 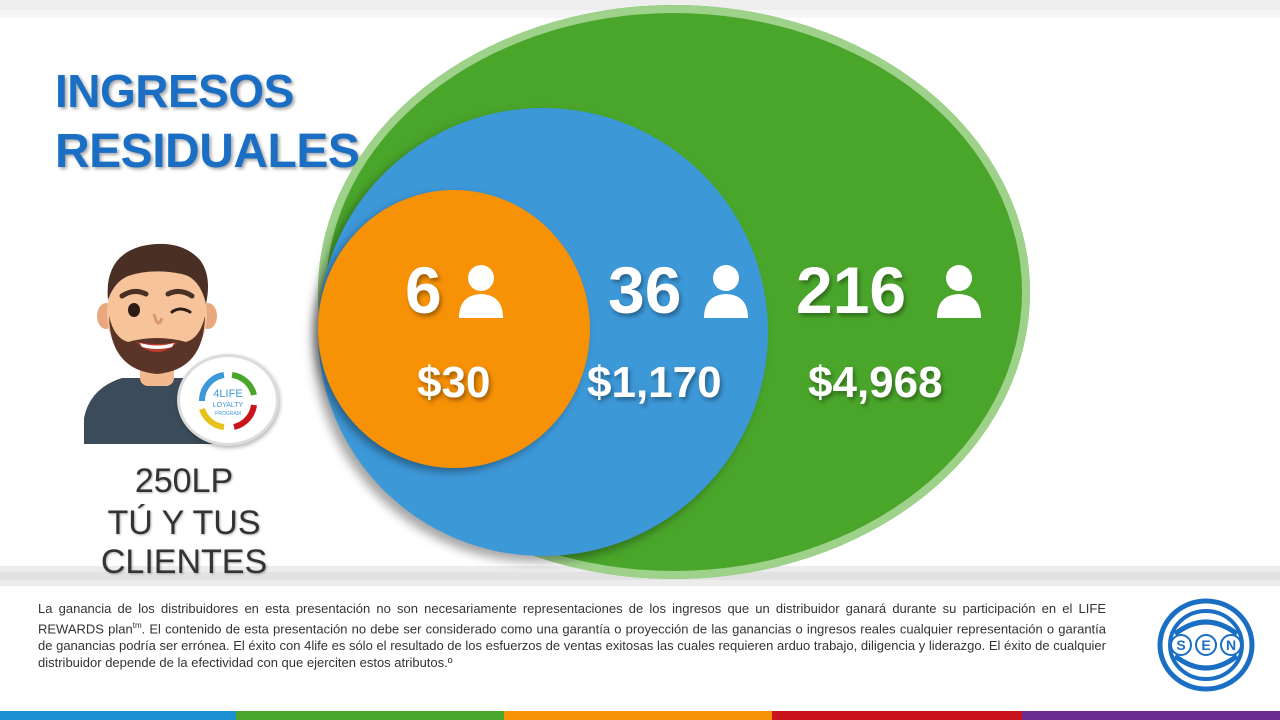 I want to click on level-1-amount: $30, so click(x=454, y=382).